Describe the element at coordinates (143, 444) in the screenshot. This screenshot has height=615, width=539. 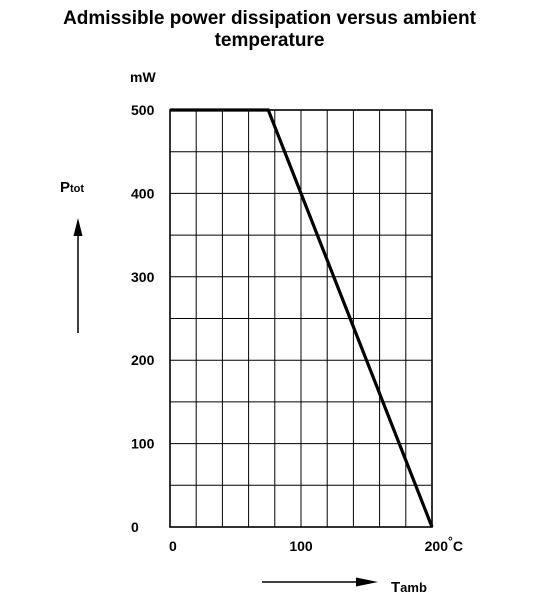
I see `y-tick-label: 100` at that location.